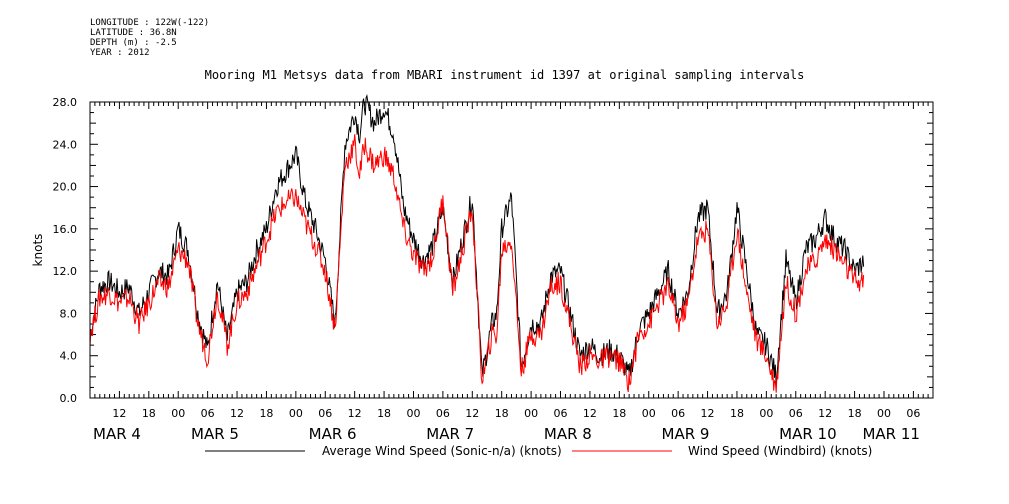 Image resolution: width=1009 pixels, height=504 pixels. What do you see at coordinates (568, 434) in the screenshot?
I see `x-day-label: MAR 8` at bounding box center [568, 434].